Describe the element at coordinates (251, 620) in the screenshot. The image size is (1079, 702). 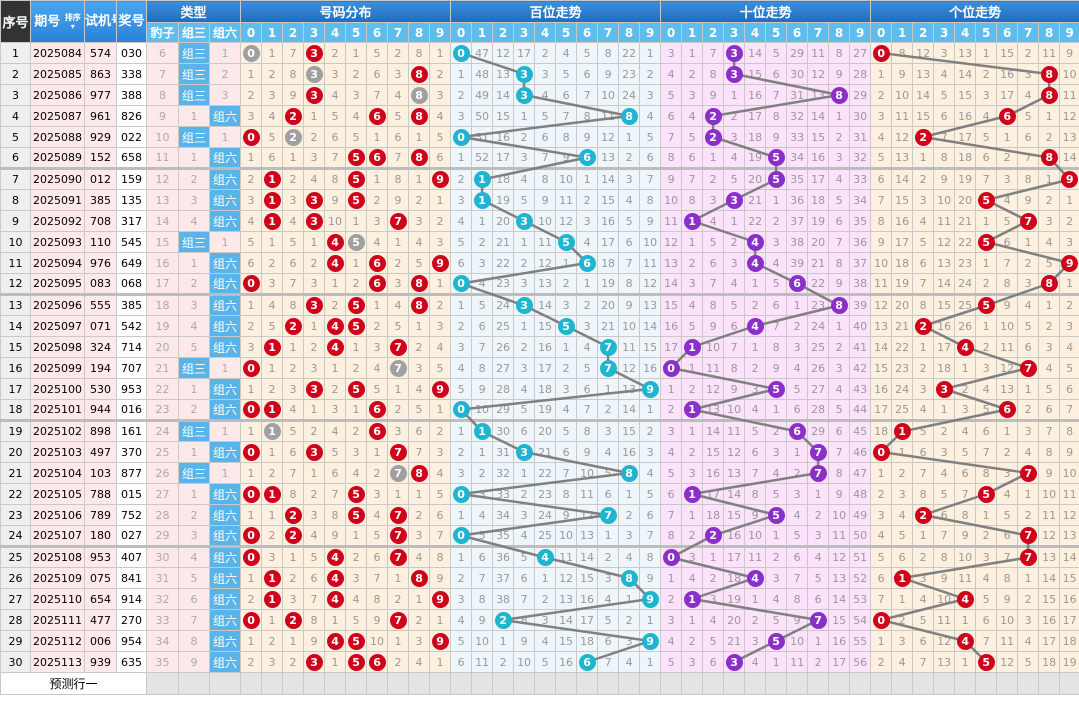
I see `dist-ball: 0` at that location.